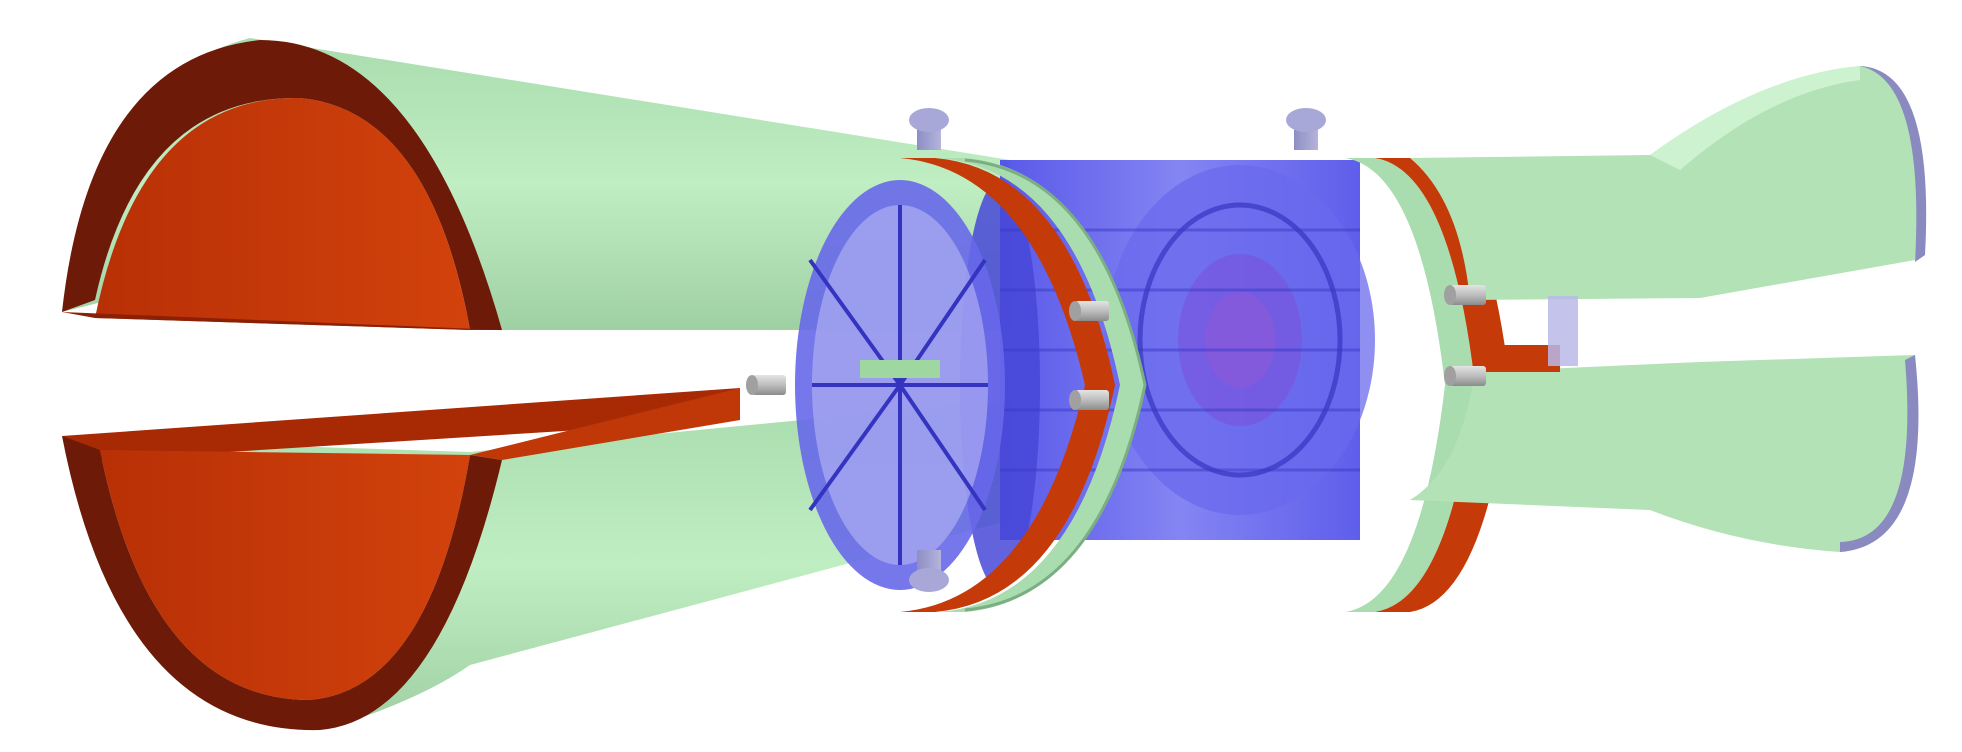 The image size is (1962, 752). I want to click on pin-left-gap, so click(766, 385).